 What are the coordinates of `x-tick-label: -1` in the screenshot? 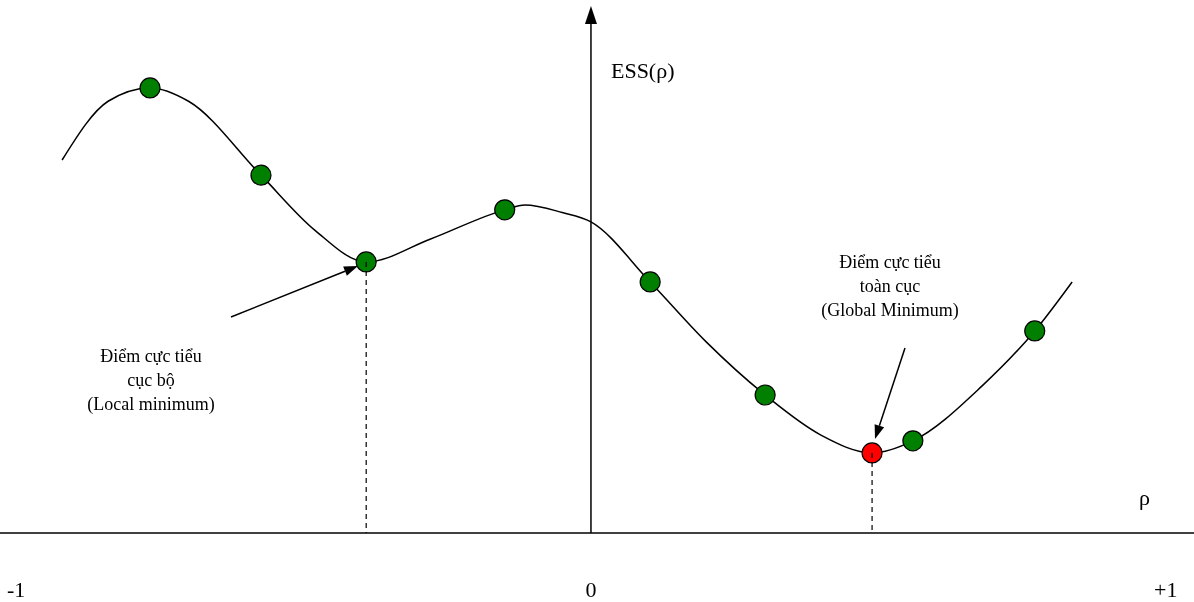 It's located at (16, 589).